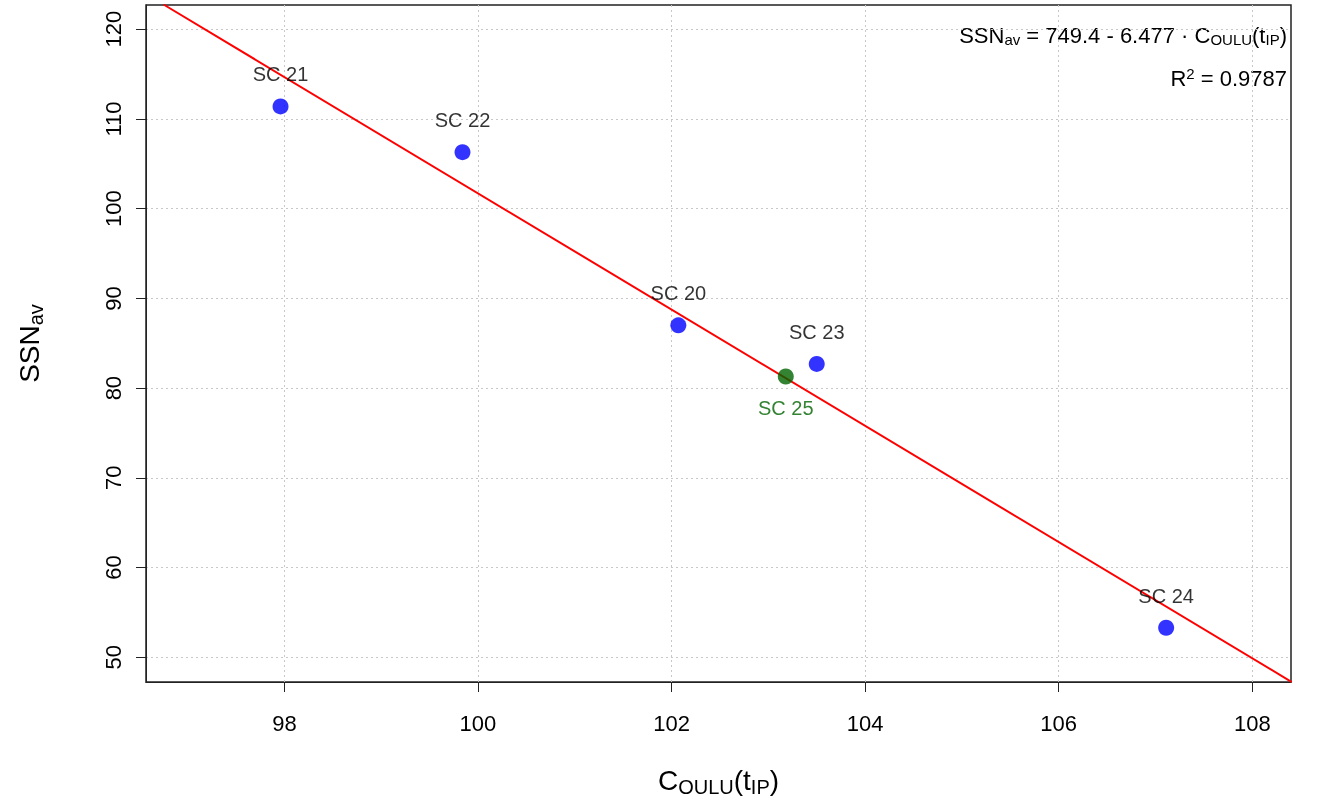 The image size is (1317, 811). I want to click on y-tick-label: 90, so click(113, 298).